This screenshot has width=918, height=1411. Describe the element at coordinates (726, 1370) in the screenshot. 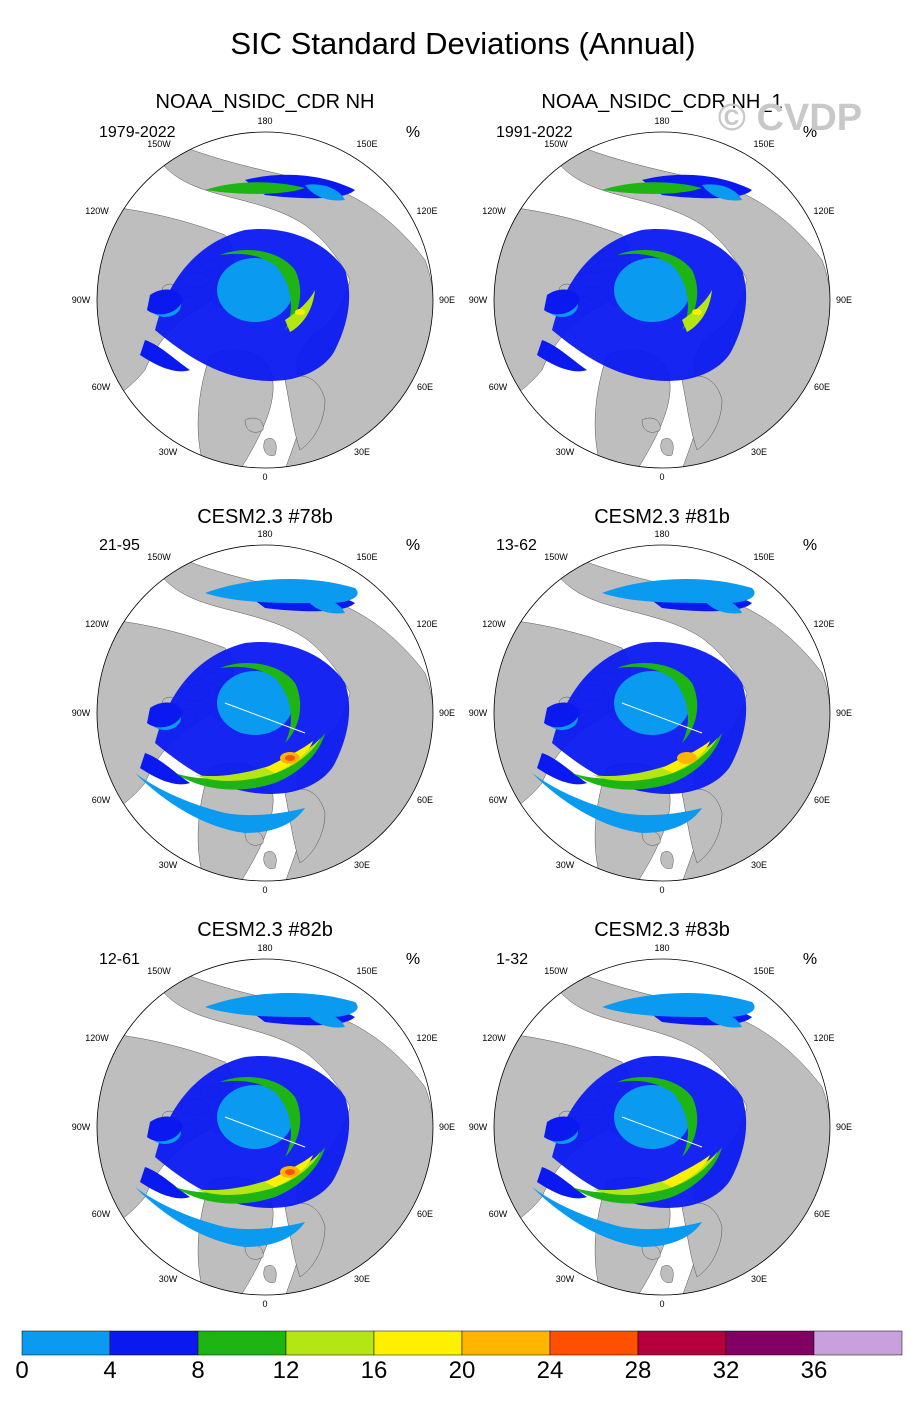

I see `colorbar-label: 32` at that location.